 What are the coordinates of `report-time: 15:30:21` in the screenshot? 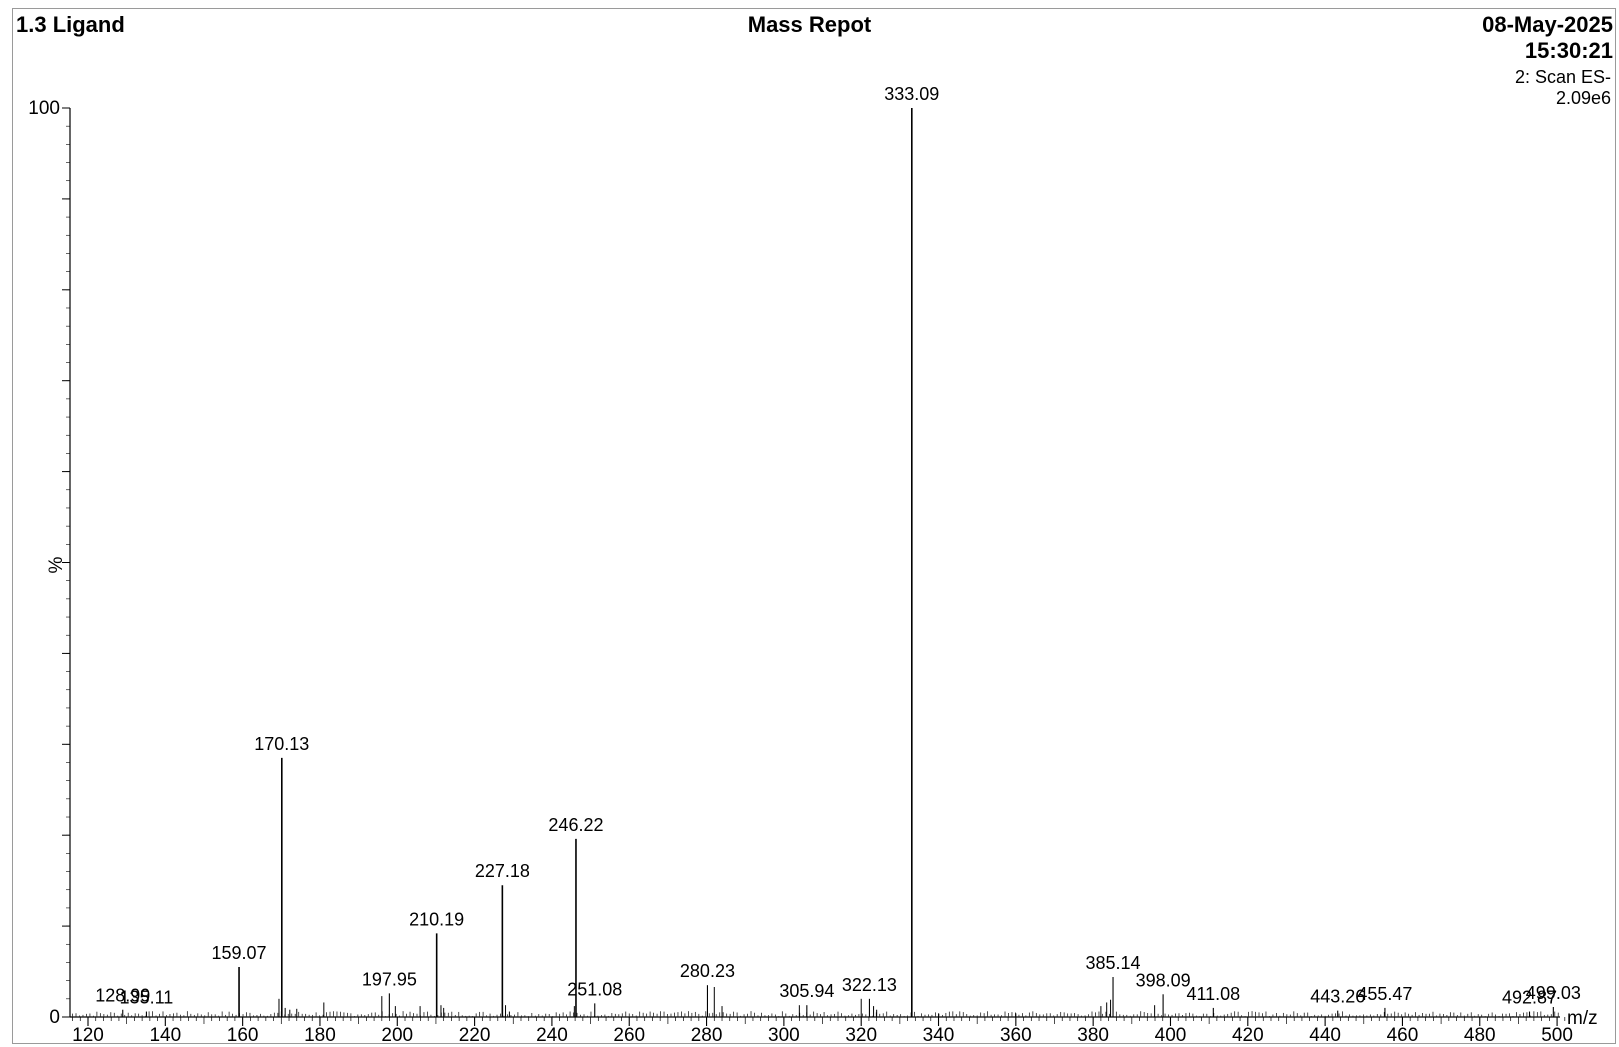 It's located at (1568, 50).